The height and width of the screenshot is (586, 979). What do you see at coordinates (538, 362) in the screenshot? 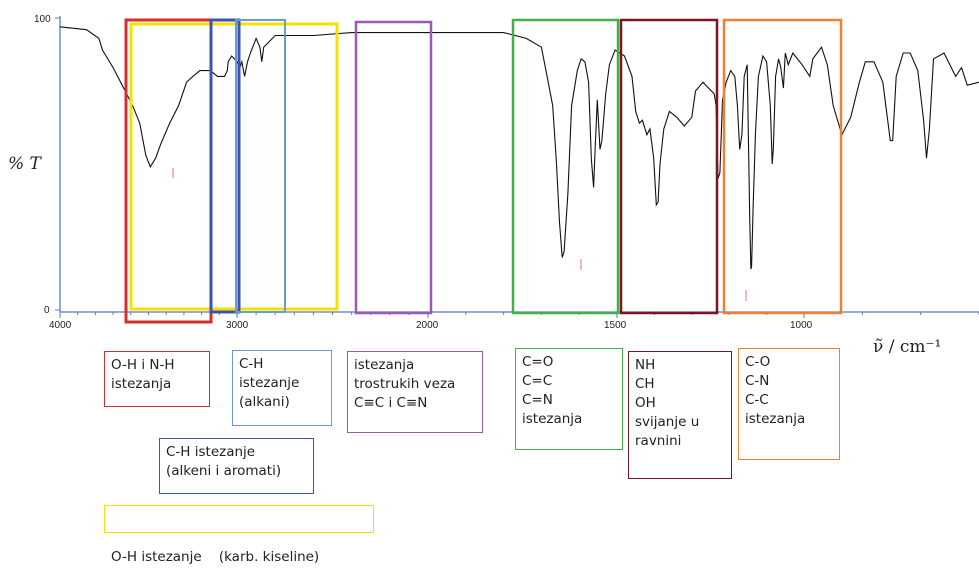
I see `label-line: C=O` at bounding box center [538, 362].